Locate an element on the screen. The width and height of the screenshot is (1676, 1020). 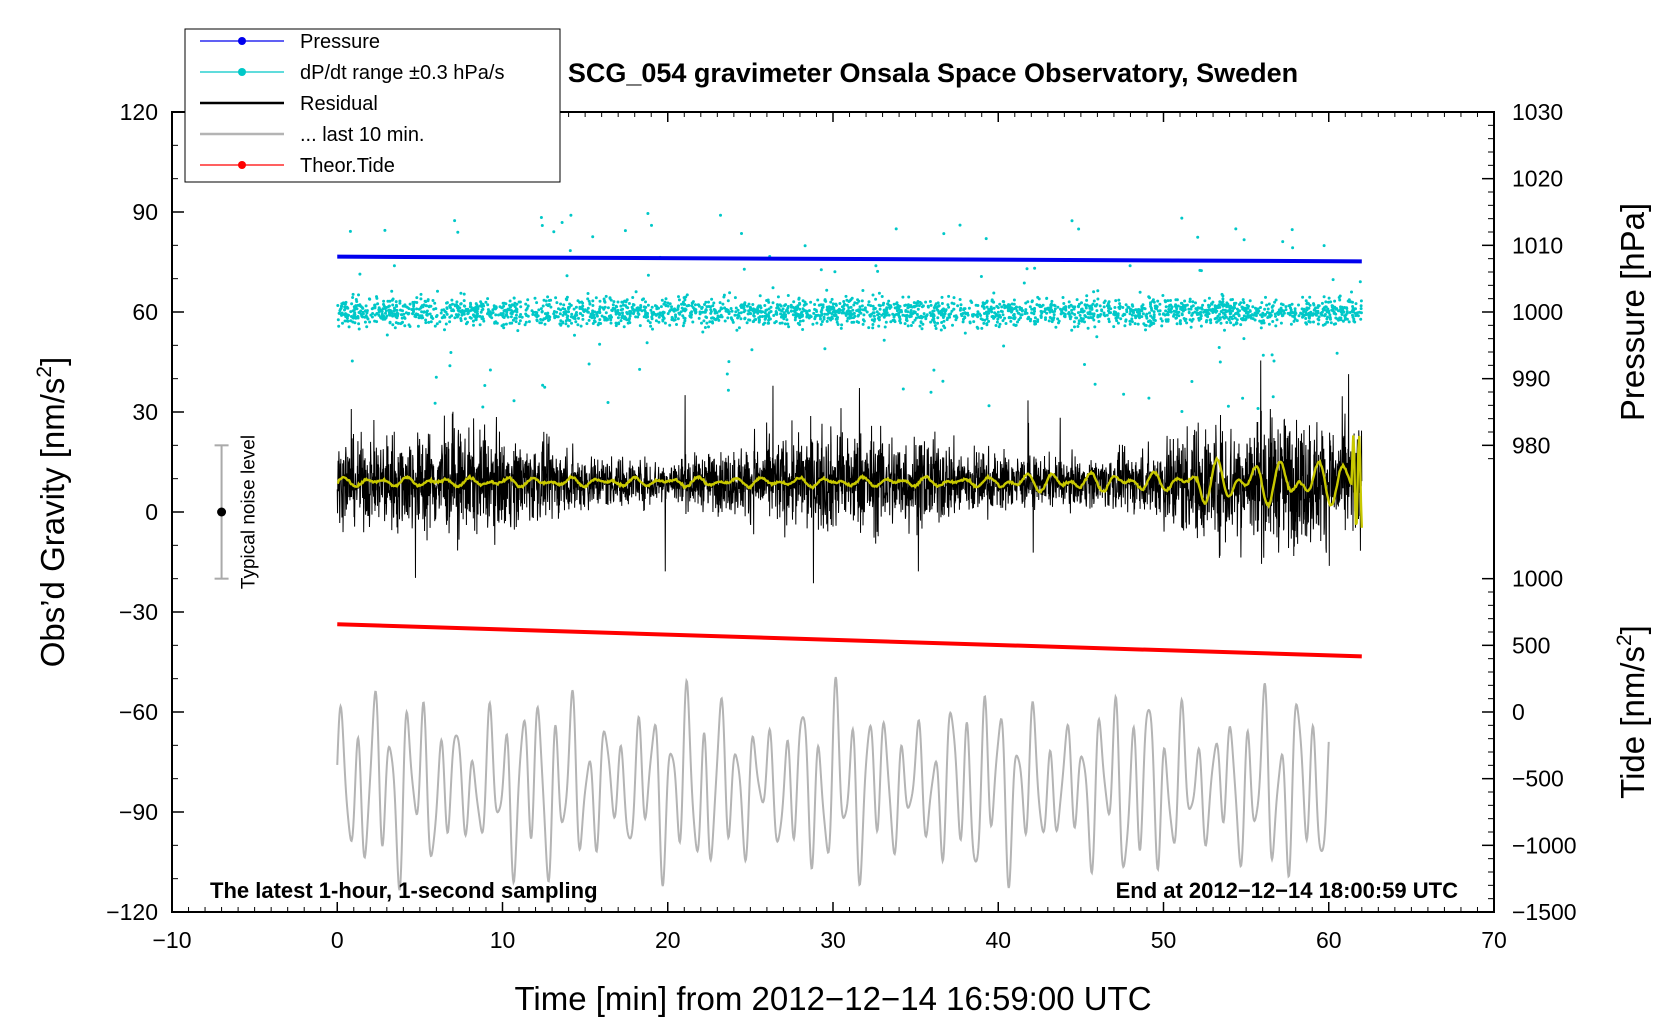
y-left-tick-label: 60 is located at coordinates (145, 312).